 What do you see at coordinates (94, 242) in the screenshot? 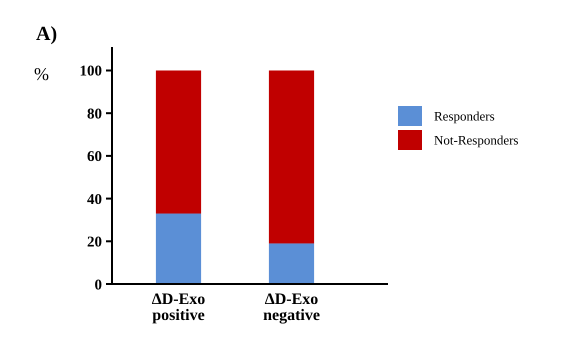
I see `y-tick-label: 20` at bounding box center [94, 242].